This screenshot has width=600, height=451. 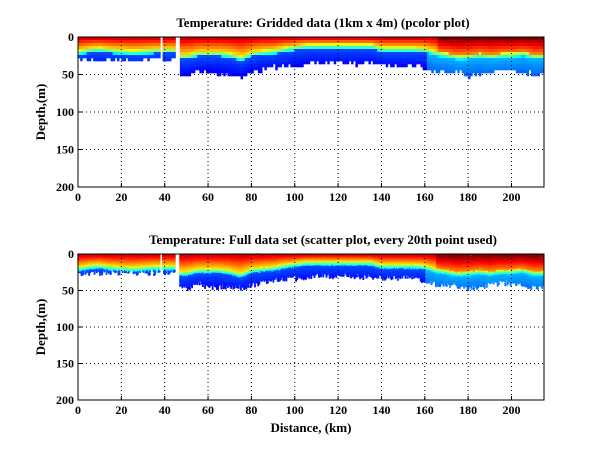 I want to click on x-tick-label: 180, so click(x=468, y=197).